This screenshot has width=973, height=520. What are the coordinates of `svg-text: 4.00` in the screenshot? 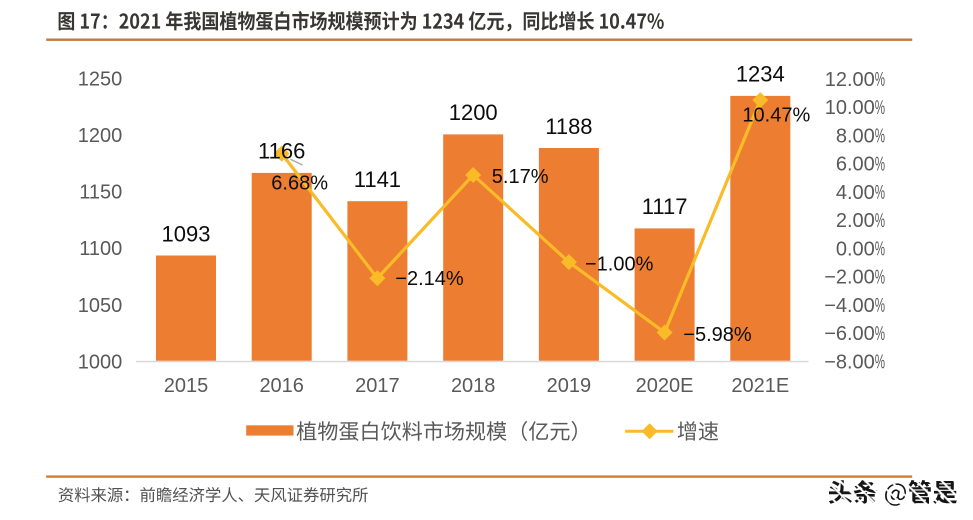 It's located at (855, 193).